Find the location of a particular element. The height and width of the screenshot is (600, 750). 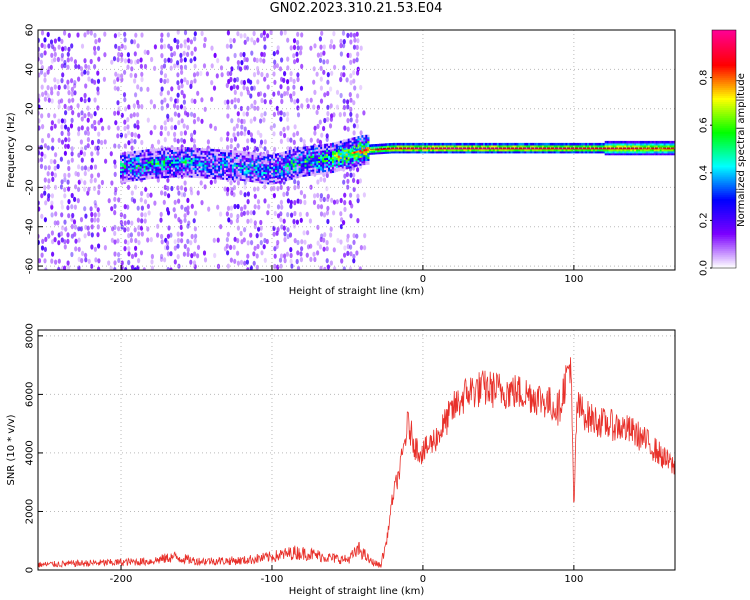

colorbar-tick-label: 0.4 is located at coordinates (704, 173).